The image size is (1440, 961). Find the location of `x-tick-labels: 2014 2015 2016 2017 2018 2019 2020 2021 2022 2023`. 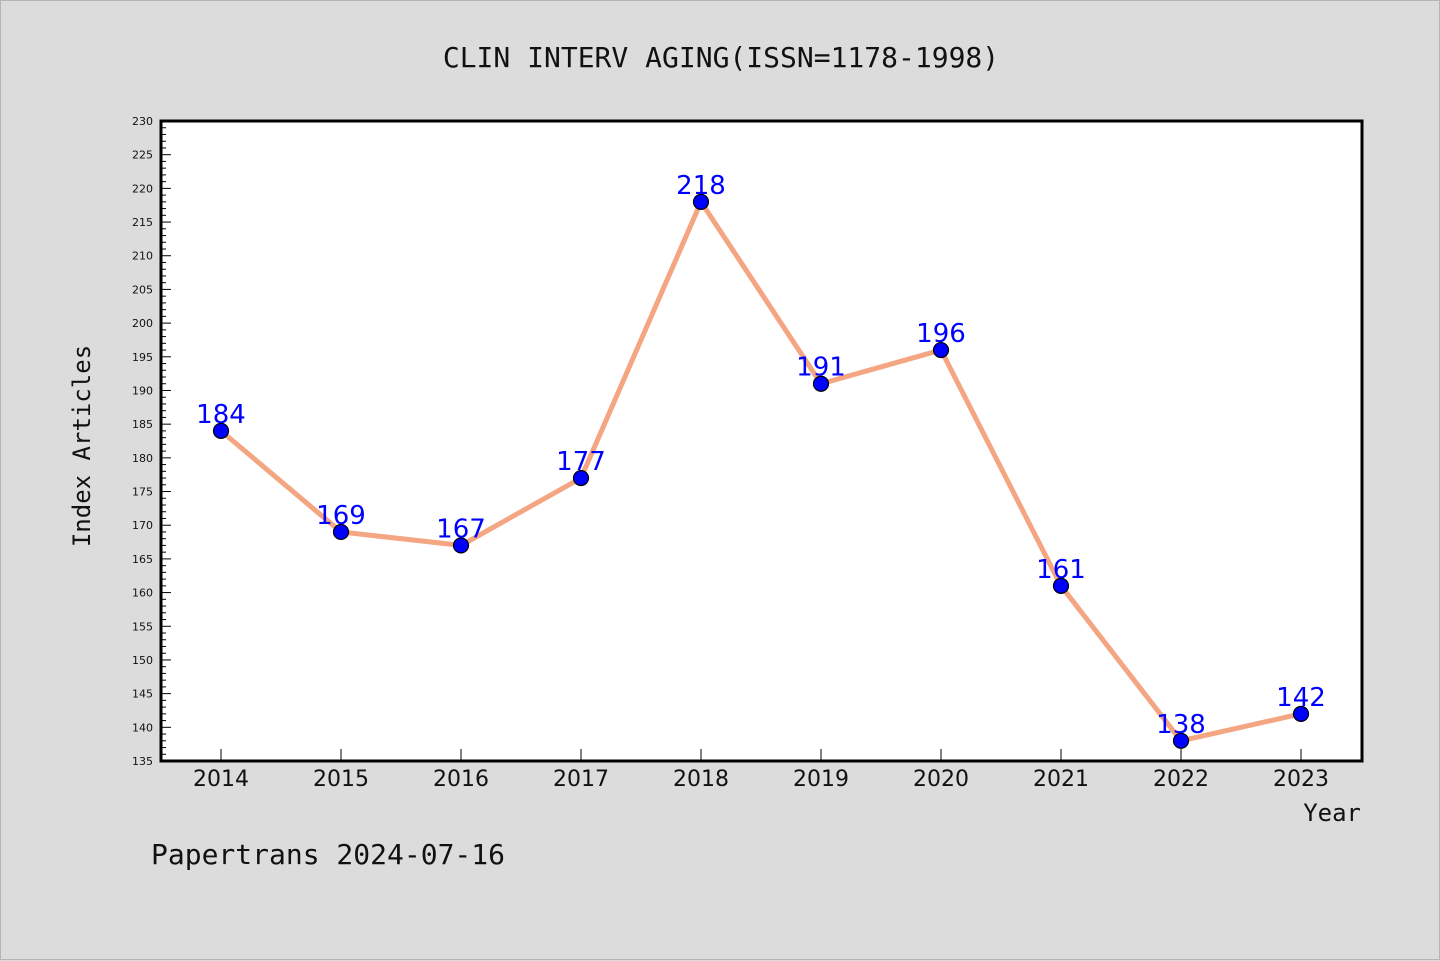

x-tick-labels: 2014 2015 2016 2017 2018 2019 2020 2021 2022 2023 is located at coordinates (761, 779).